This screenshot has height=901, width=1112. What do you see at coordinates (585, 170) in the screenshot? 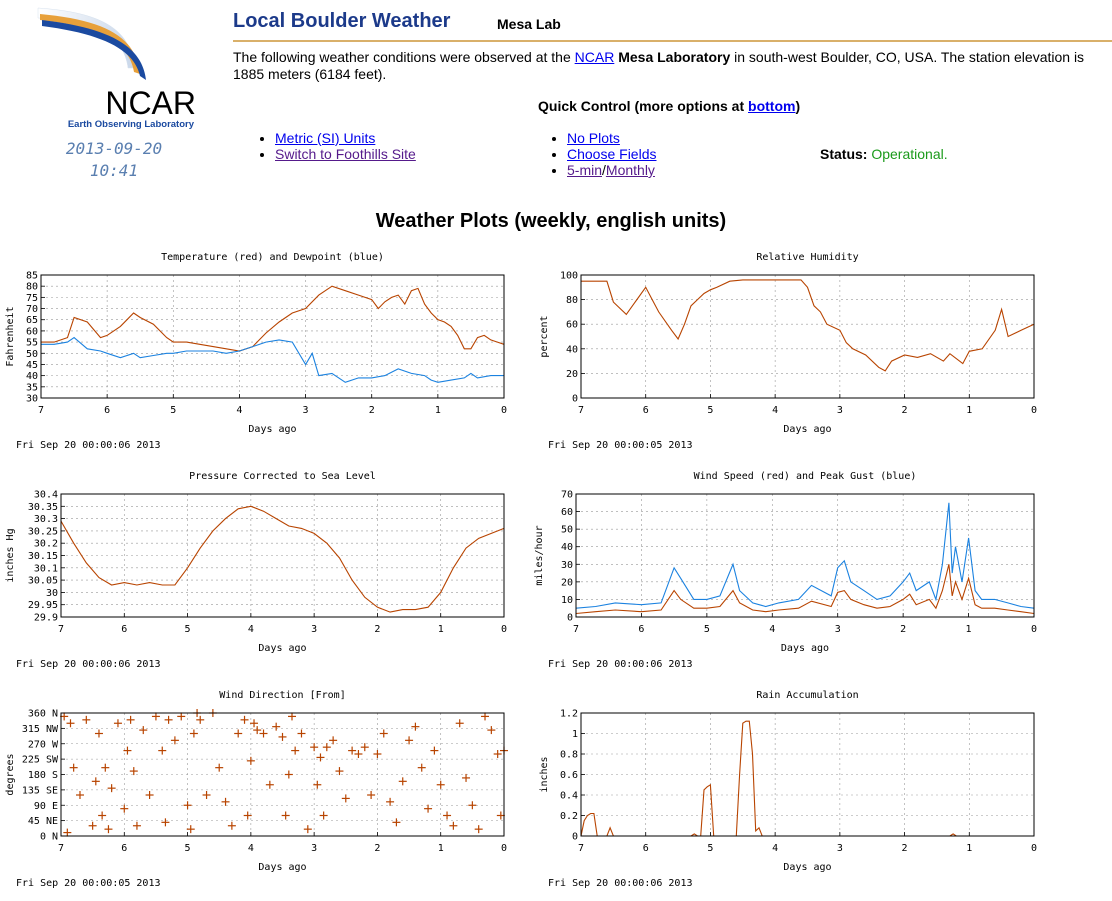
I see `five-min-link: 5-min` at bounding box center [585, 170].